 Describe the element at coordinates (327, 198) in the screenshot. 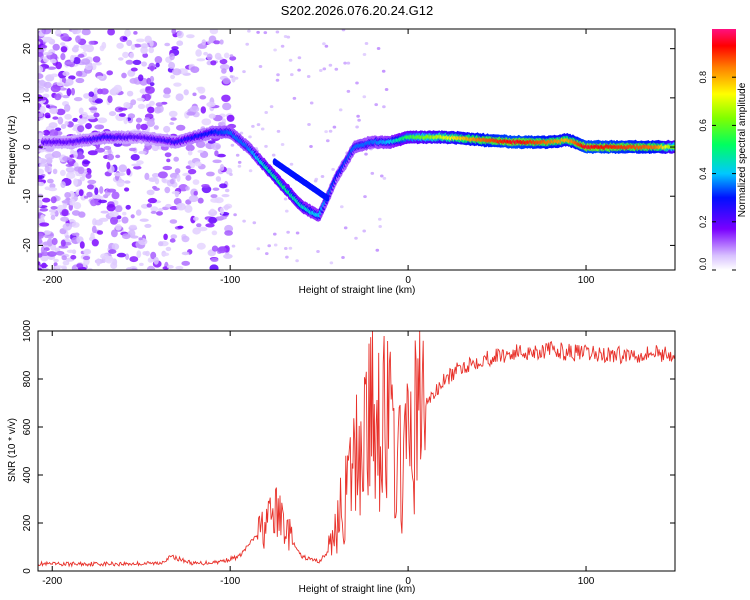

I see `ridge-branch` at that location.